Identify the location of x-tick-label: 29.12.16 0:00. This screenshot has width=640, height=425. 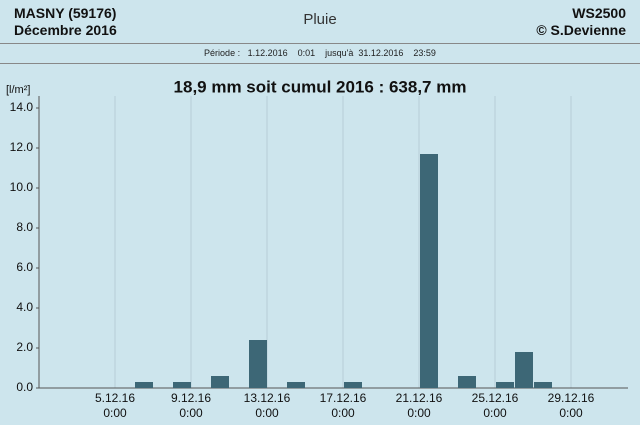
(571, 405).